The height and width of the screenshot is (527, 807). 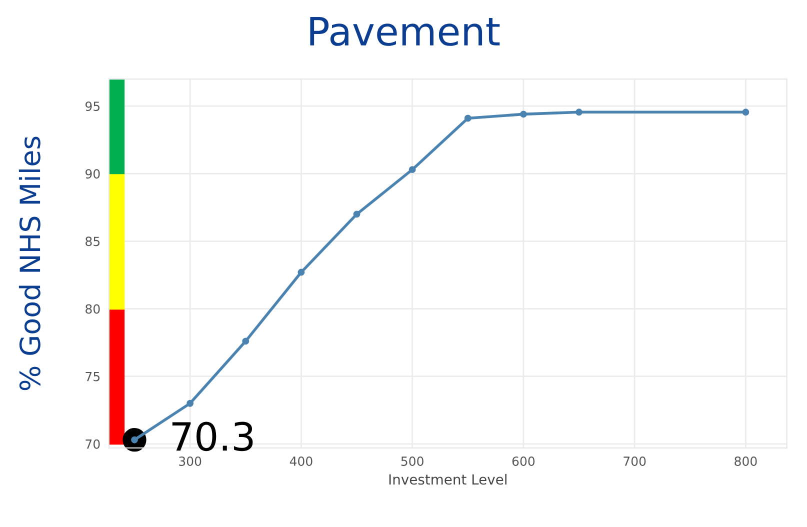 I want to click on annotation: 70.3, so click(x=212, y=437).